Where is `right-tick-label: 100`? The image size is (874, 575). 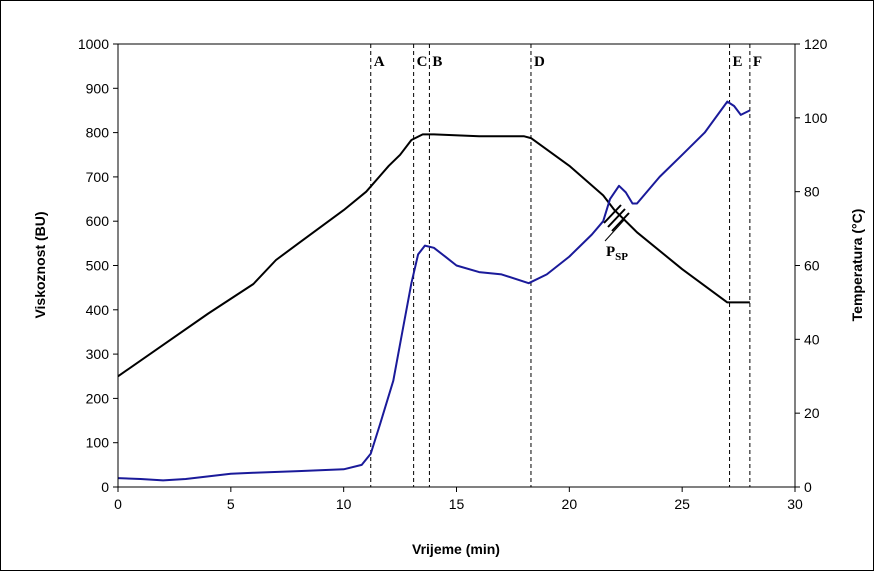
right-tick-label: 100 is located at coordinates (816, 118).